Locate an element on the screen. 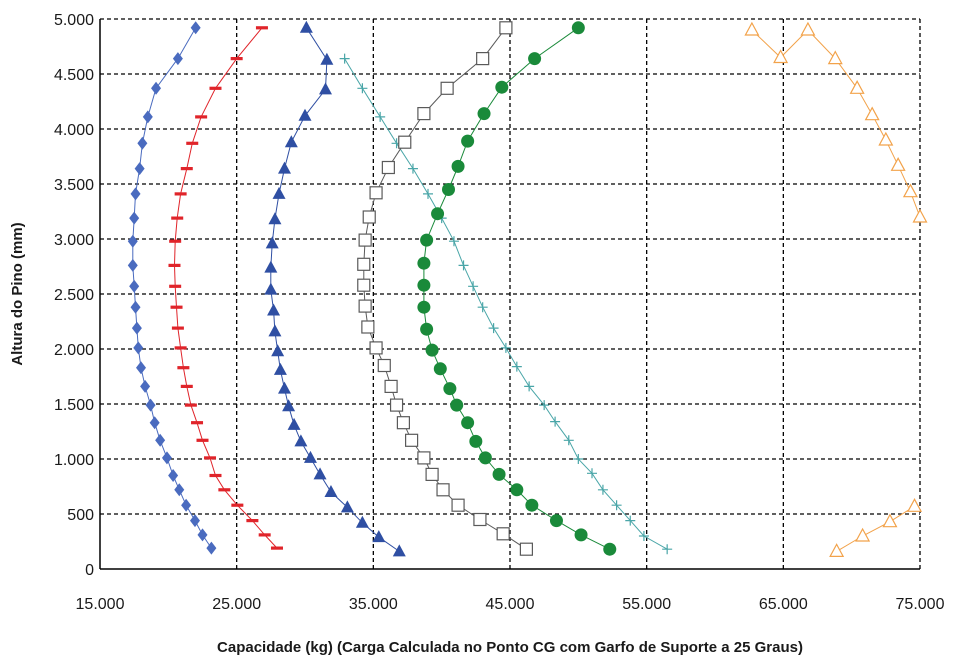 This screenshot has width=962, height=658. y-tick-label: 2.500 is located at coordinates (74, 295).